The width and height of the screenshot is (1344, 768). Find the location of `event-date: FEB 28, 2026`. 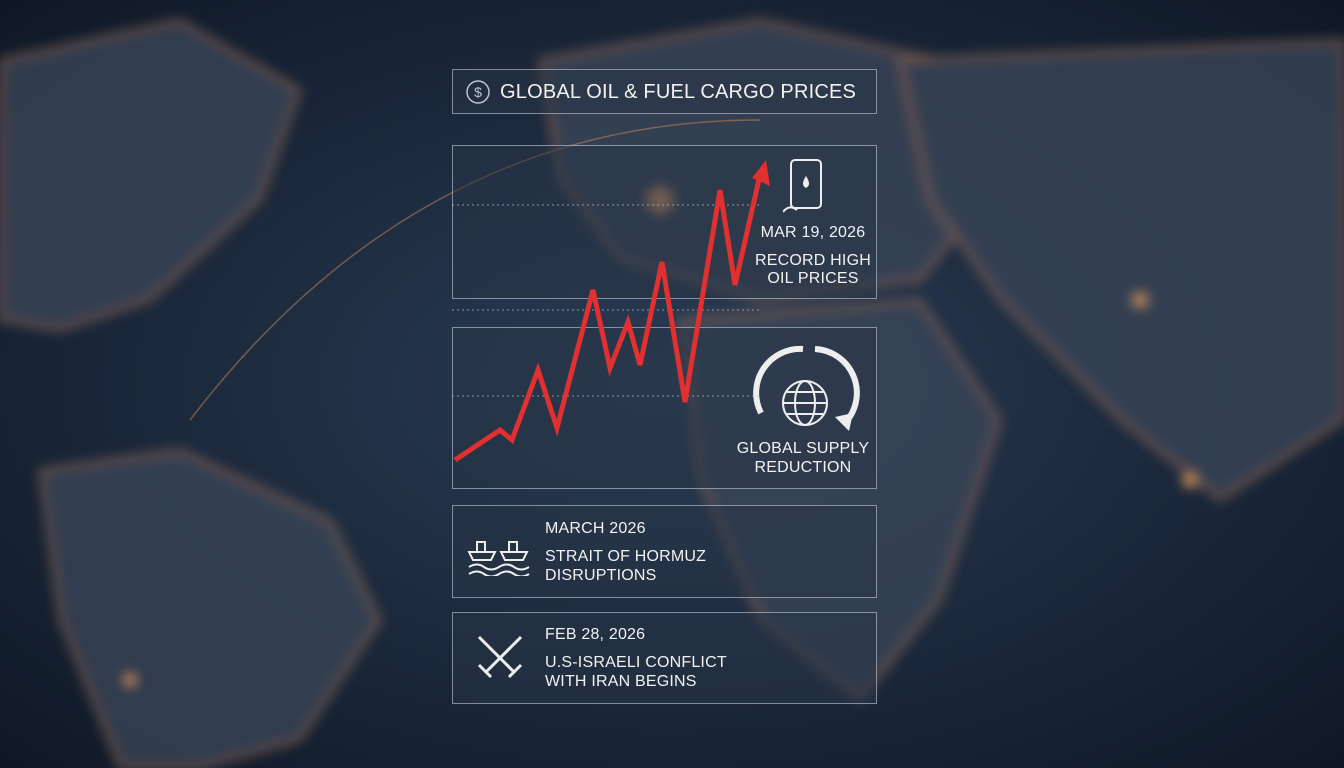

event-date: FEB 28, 2026 is located at coordinates (595, 634).